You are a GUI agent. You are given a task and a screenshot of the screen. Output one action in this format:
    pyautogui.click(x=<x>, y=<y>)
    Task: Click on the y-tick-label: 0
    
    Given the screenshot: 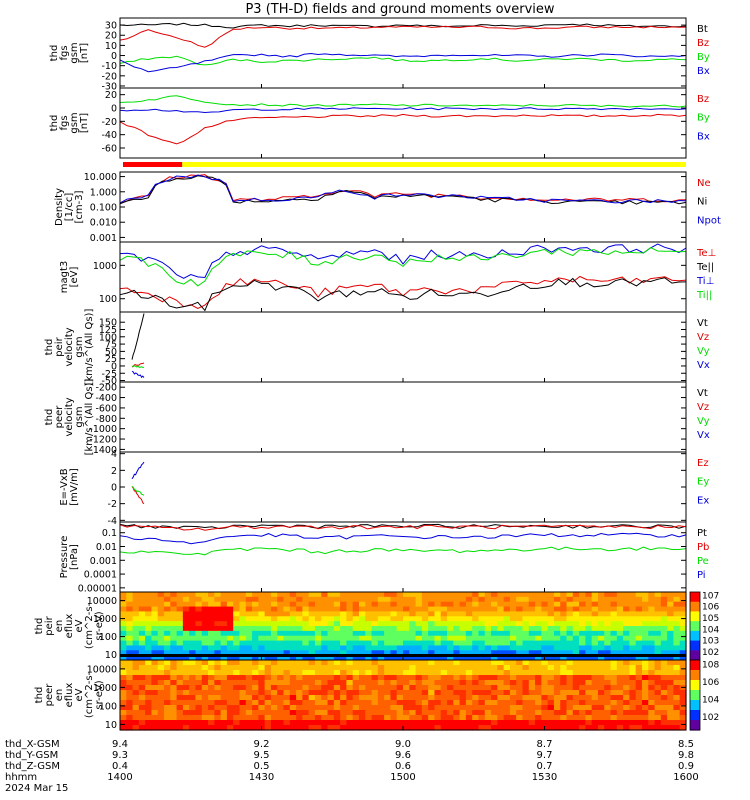 What is the action you would take?
    pyautogui.click(x=114, y=109)
    